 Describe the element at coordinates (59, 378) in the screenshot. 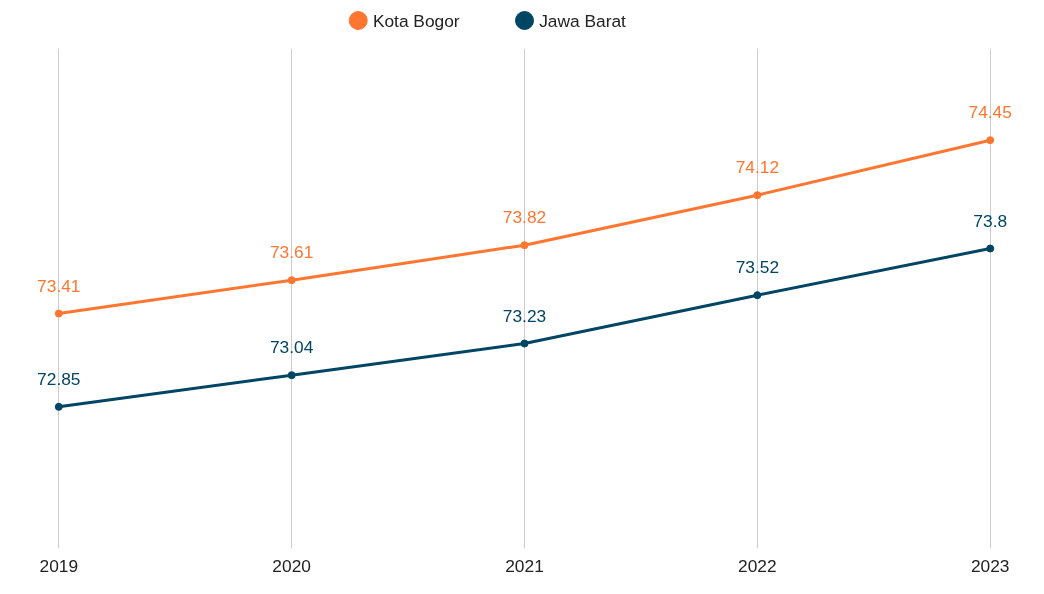

I see `data-label: 72.85` at that location.